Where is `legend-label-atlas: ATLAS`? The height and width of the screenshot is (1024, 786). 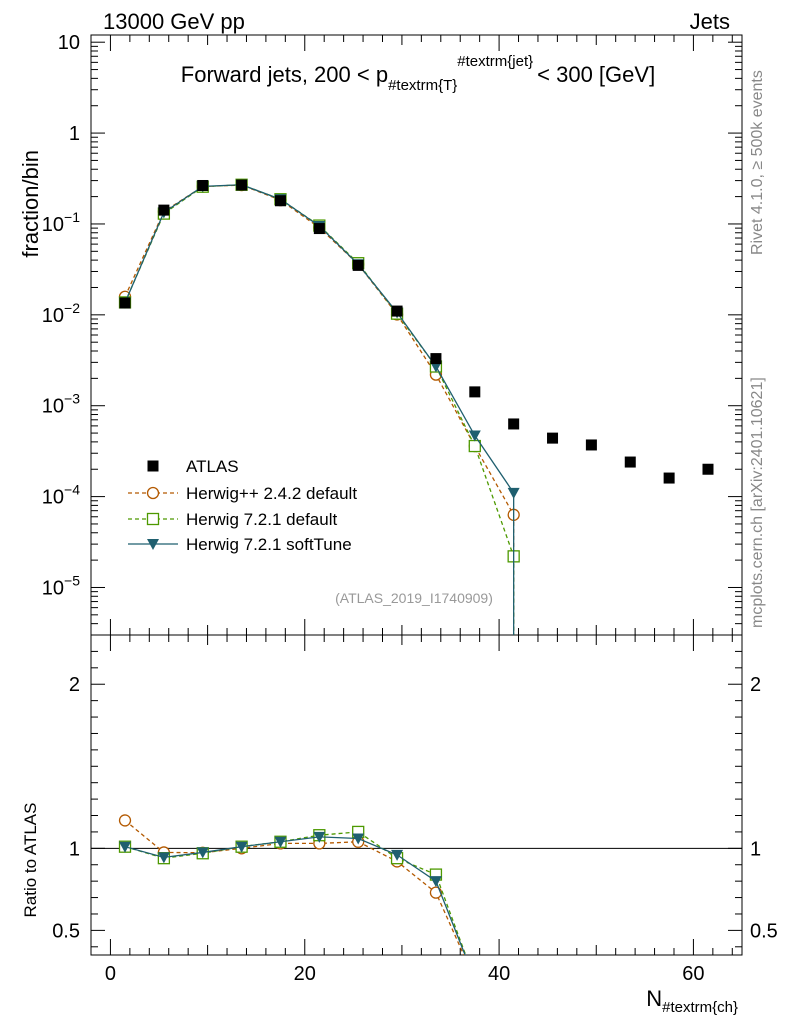
legend-label-atlas: ATLAS is located at coordinates (212, 466).